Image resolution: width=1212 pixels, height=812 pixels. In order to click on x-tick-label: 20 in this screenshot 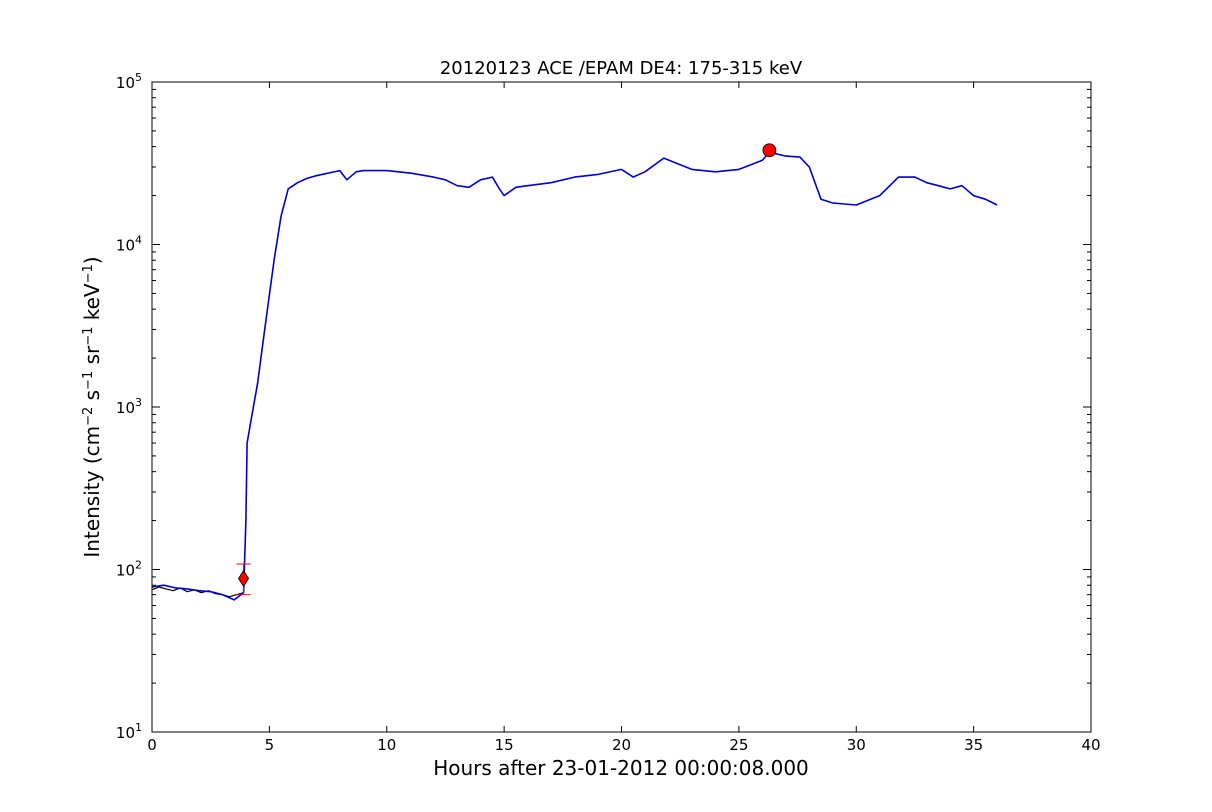, I will do `click(621, 745)`.